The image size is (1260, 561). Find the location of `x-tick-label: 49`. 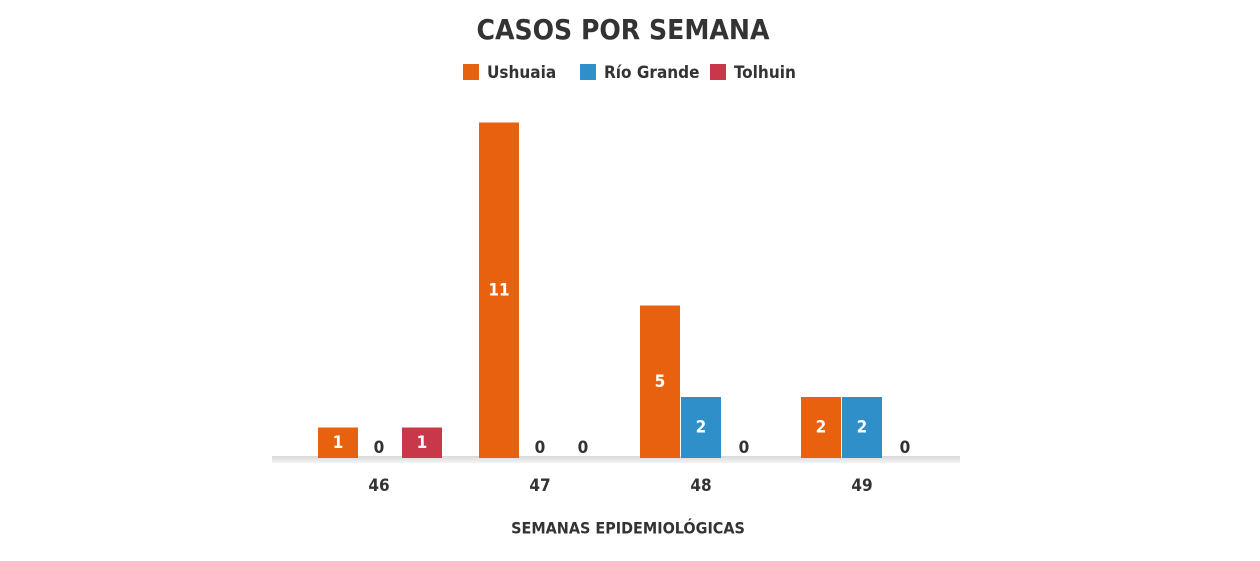

x-tick-label: 49 is located at coordinates (861, 486).